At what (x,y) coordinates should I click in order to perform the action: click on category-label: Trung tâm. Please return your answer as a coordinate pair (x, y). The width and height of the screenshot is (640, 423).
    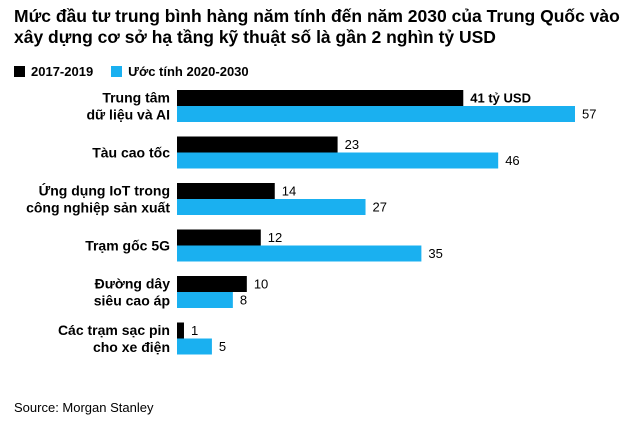
    Looking at the image, I should click on (136, 98).